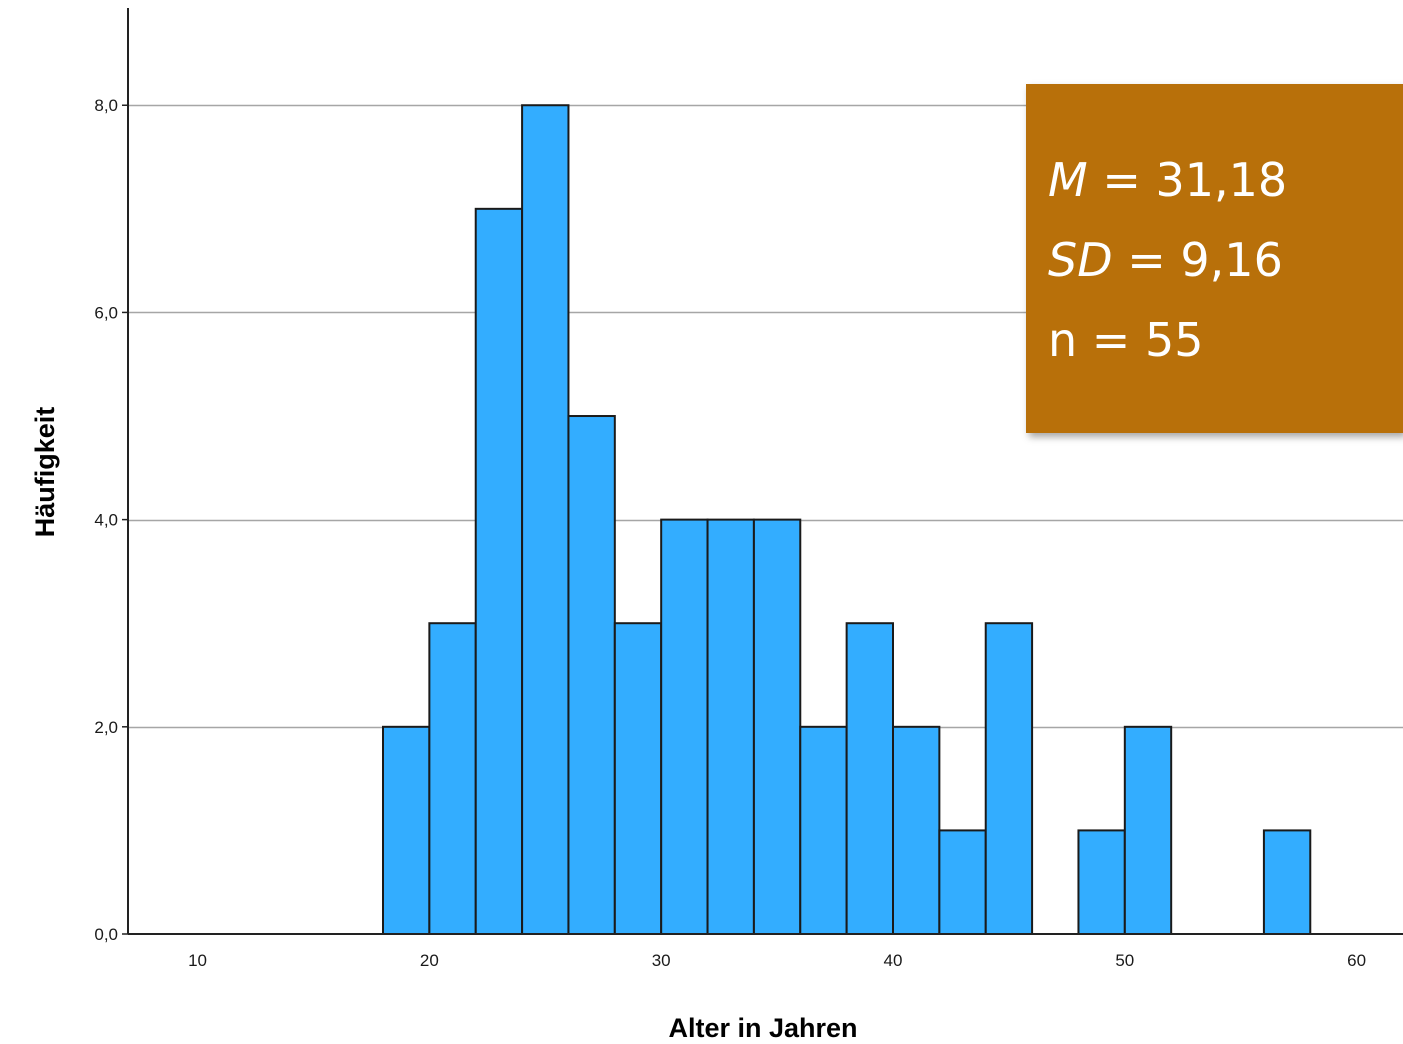 This screenshot has width=1403, height=1044. What do you see at coordinates (106, 520) in the screenshot?
I see `y-tick-label: 4,0` at bounding box center [106, 520].